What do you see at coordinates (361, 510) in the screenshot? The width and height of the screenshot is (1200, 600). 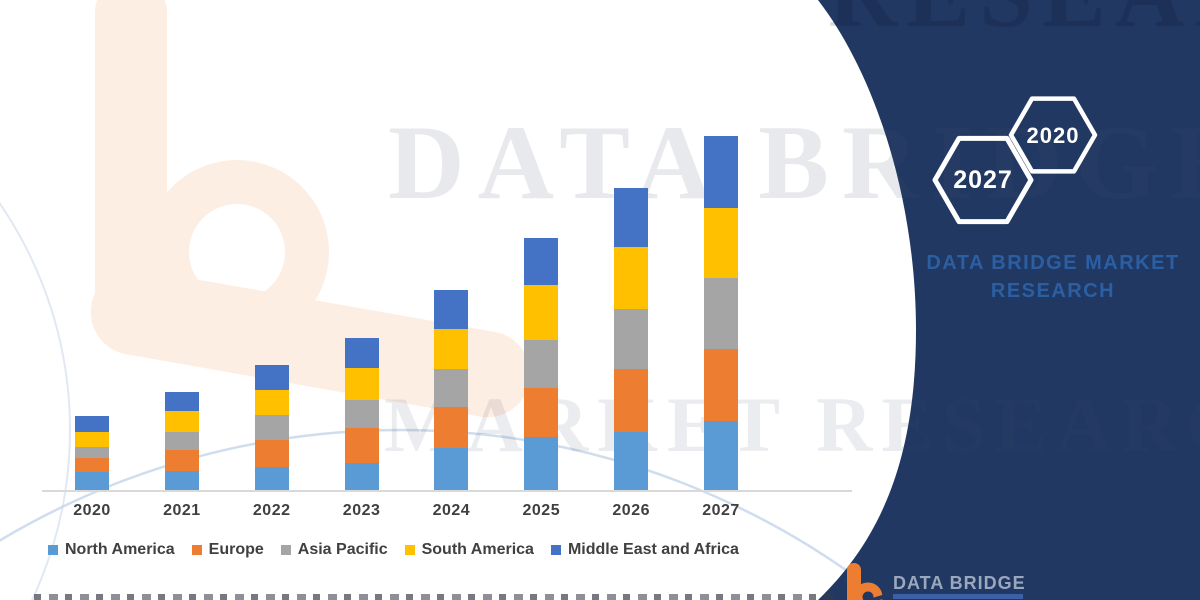 I see `x-axis-label-2023: 2023` at bounding box center [361, 510].